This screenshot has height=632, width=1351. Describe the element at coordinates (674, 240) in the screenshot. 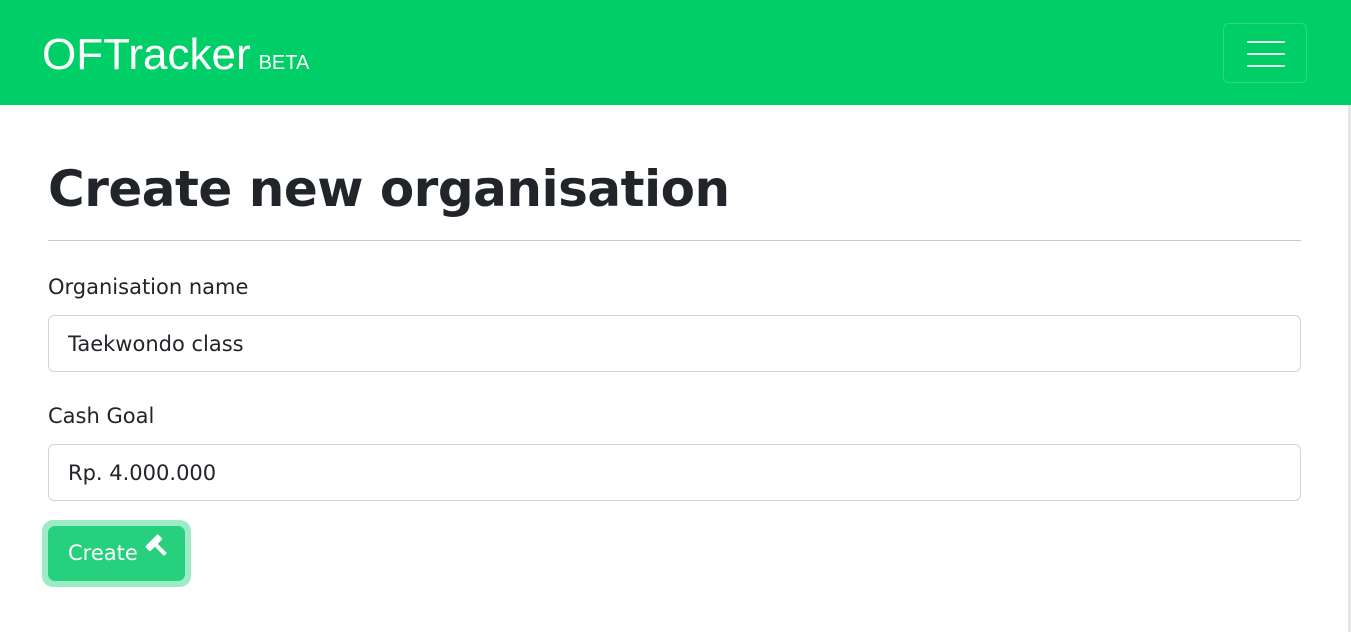

I see `title-divider` at that location.